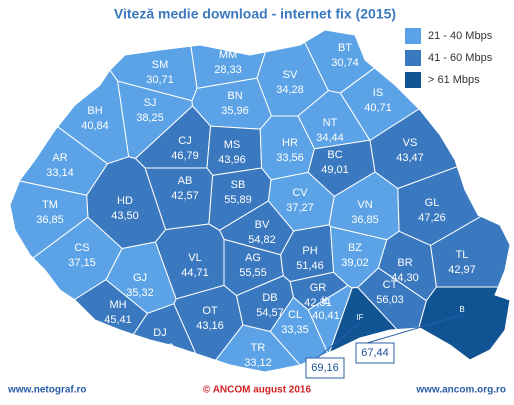  I want to click on county-value: 30,74, so click(345, 63).